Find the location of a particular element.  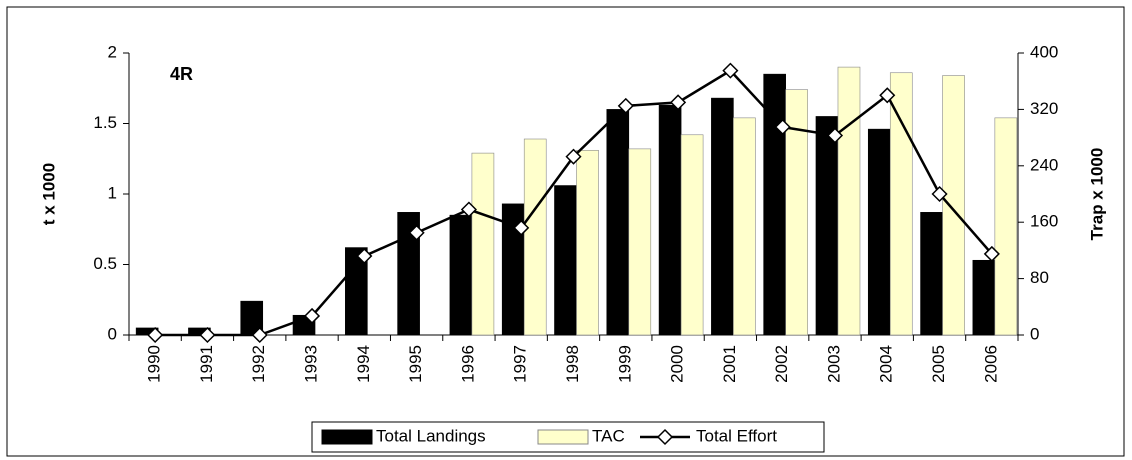

x-tick-label: 2003 is located at coordinates (833, 364).